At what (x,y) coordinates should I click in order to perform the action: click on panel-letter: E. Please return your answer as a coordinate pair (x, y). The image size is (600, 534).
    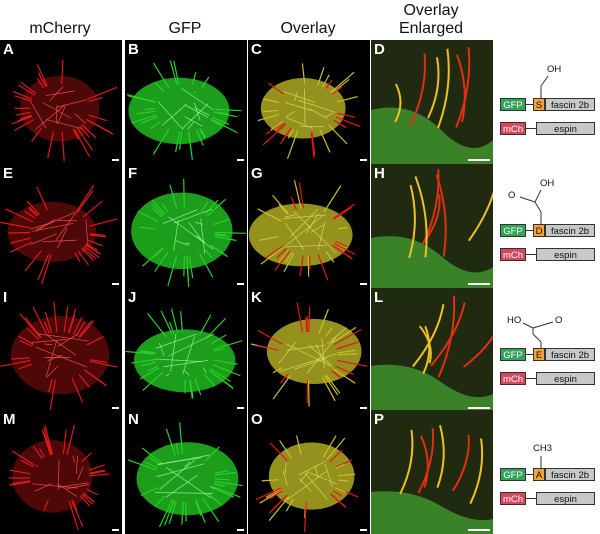
    Looking at the image, I should click on (8, 173).